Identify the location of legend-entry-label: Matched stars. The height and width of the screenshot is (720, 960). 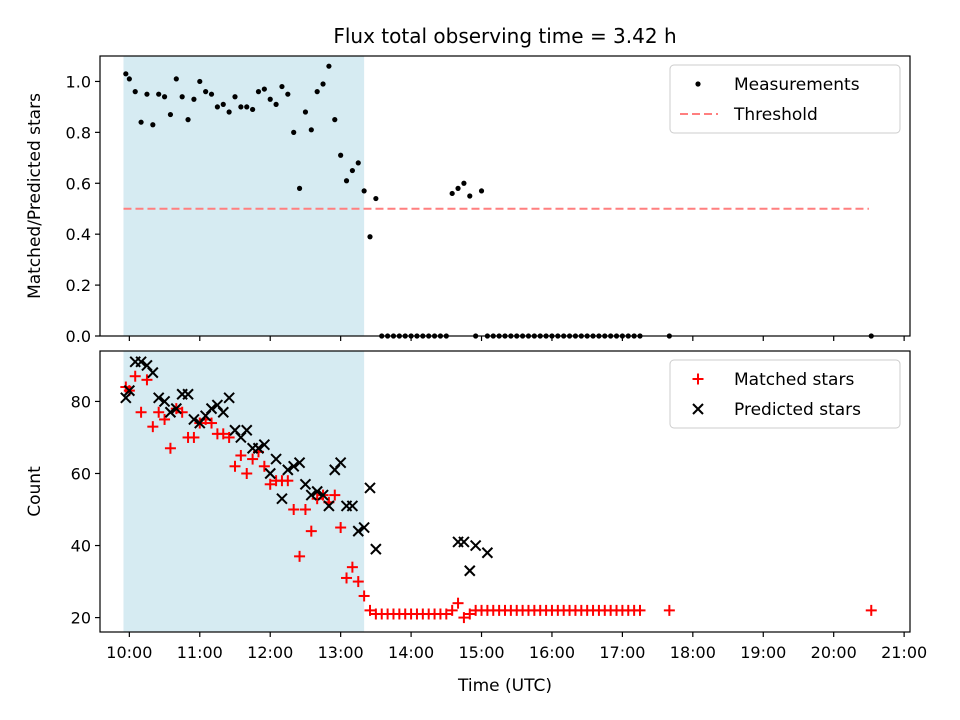
(794, 380).